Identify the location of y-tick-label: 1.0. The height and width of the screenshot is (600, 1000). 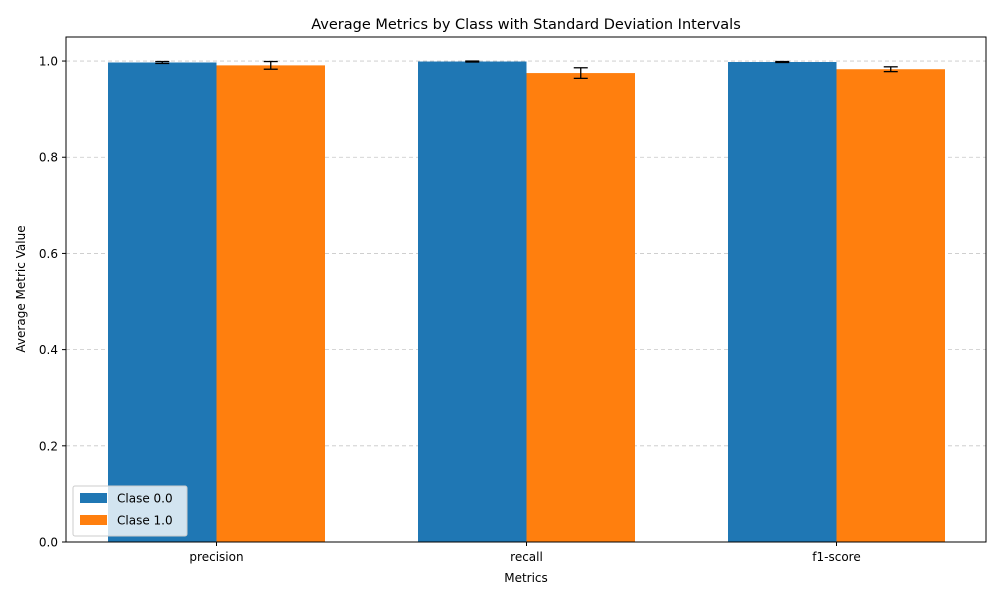
(48, 62).